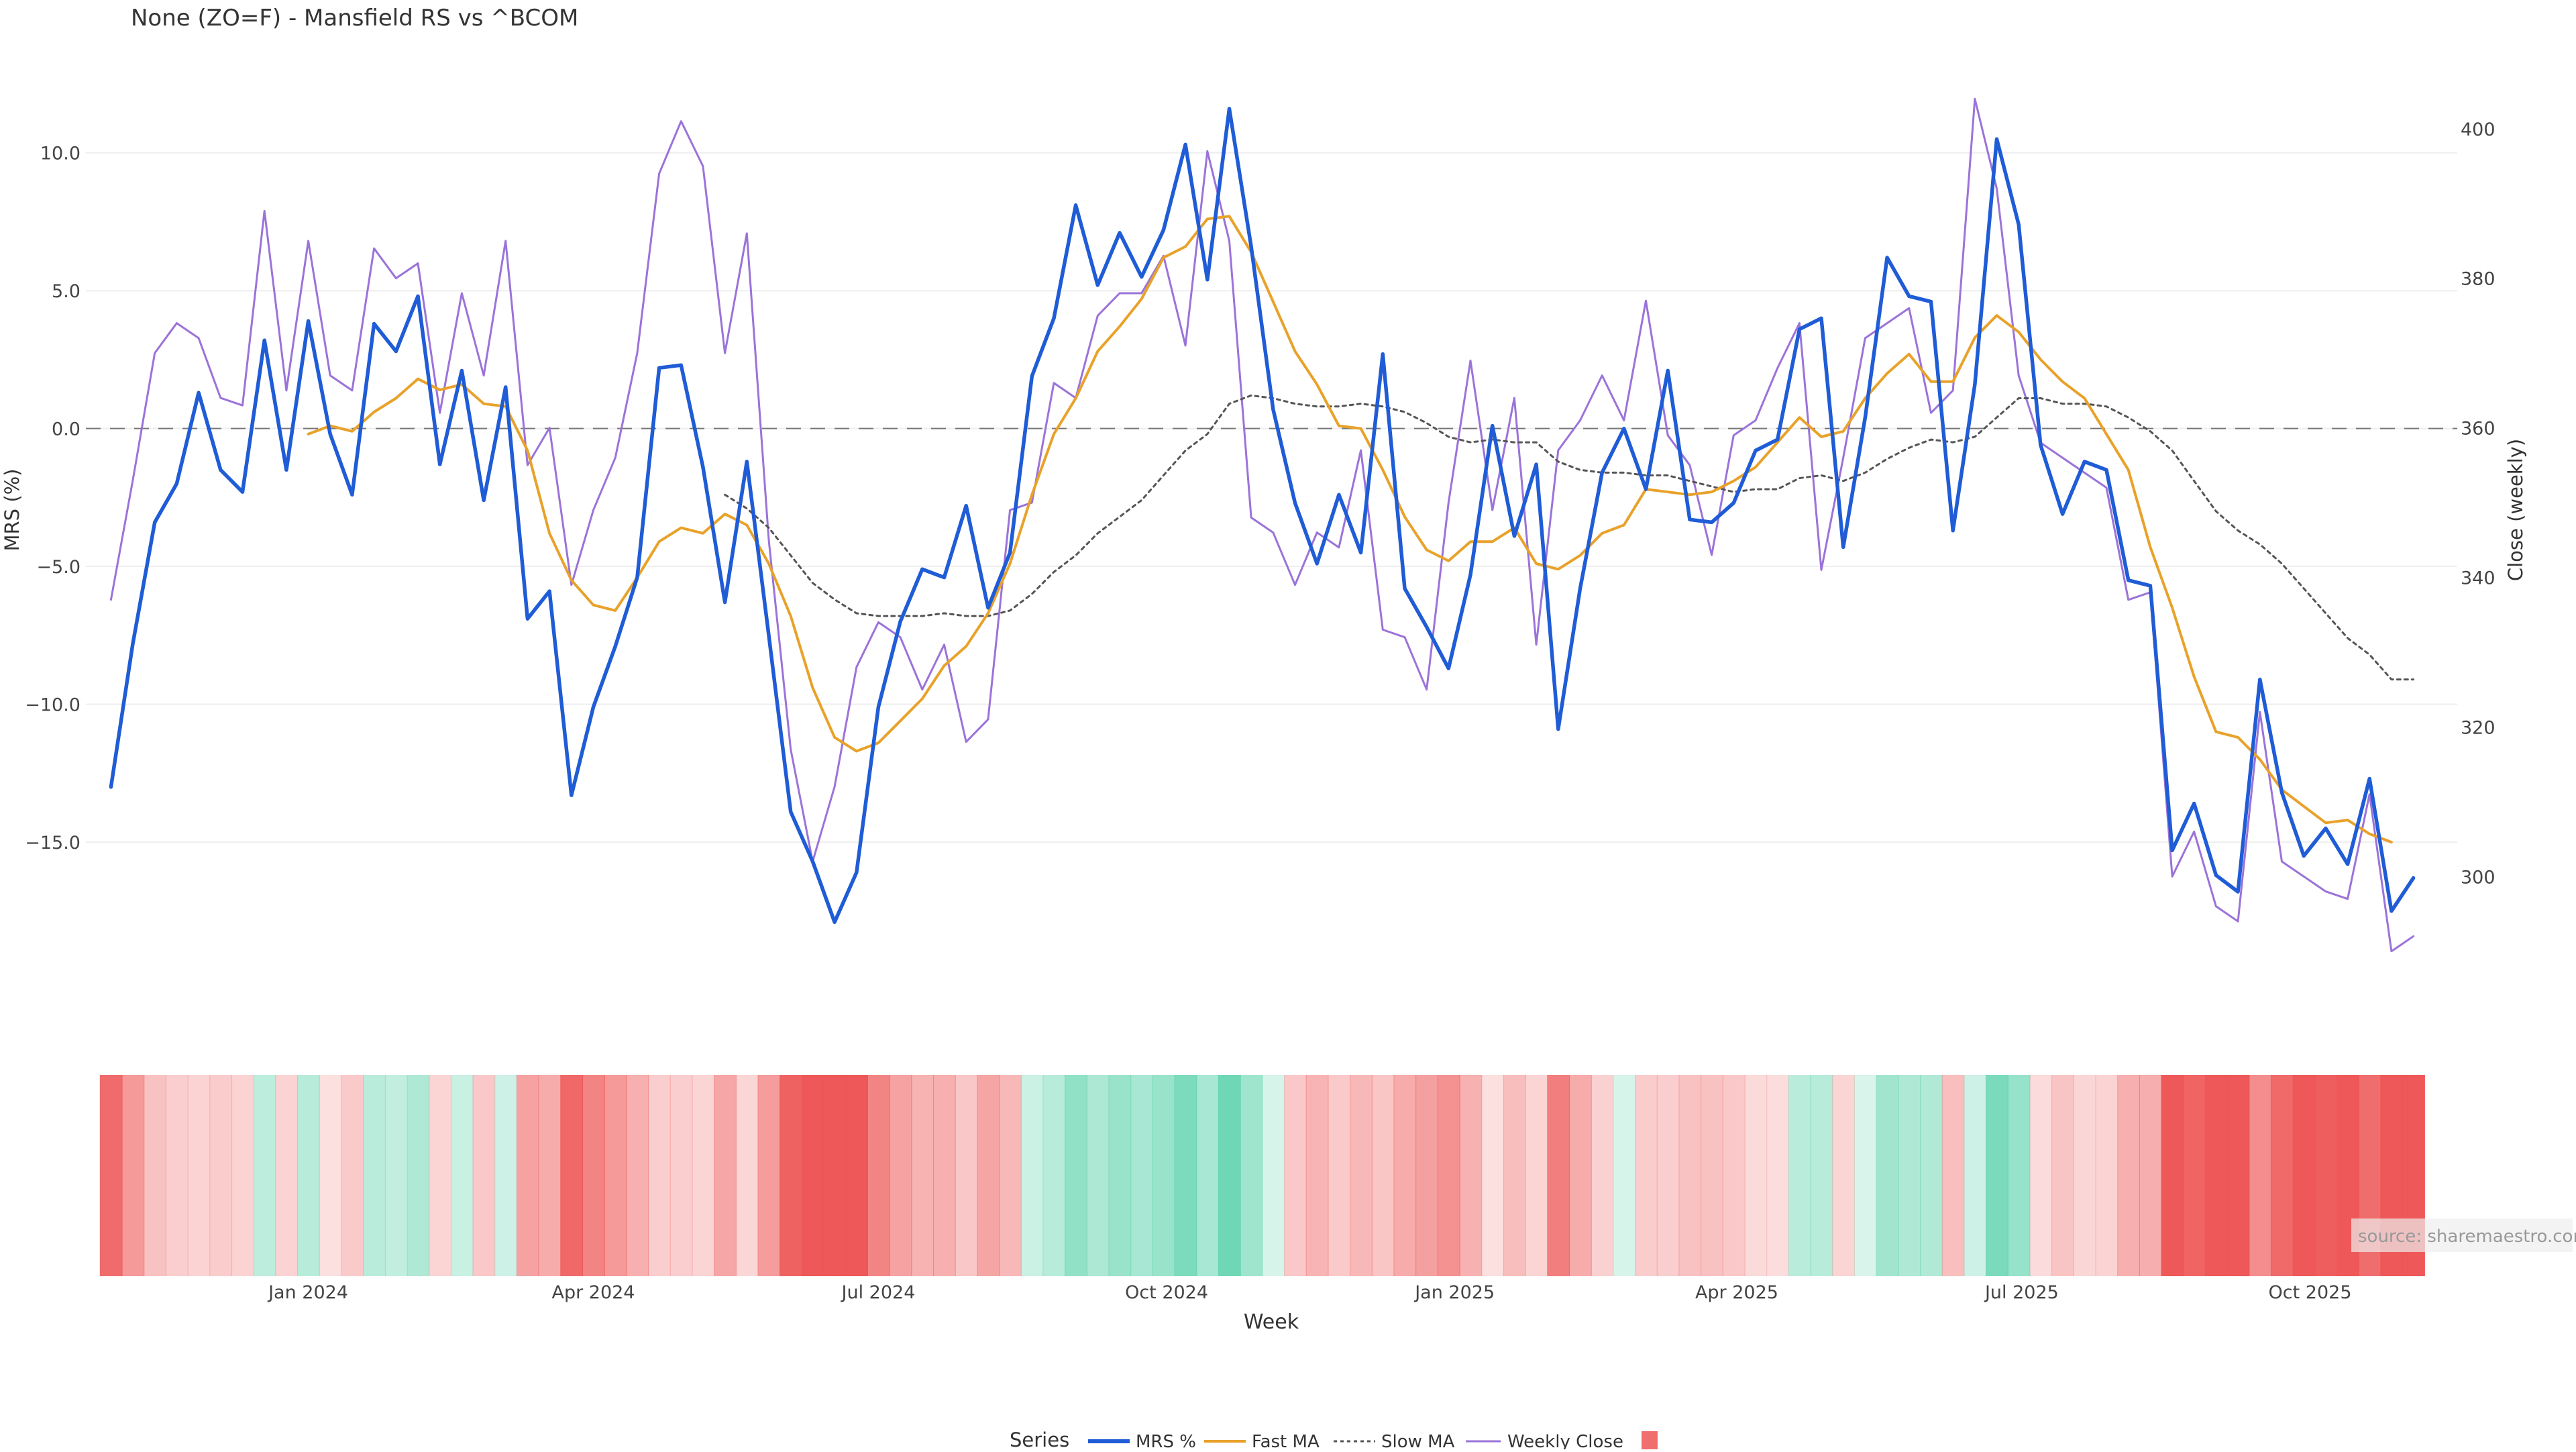 This screenshot has width=2576, height=1452. What do you see at coordinates (1166, 1293) in the screenshot?
I see `x-tick-label: Oct 2024` at bounding box center [1166, 1293].